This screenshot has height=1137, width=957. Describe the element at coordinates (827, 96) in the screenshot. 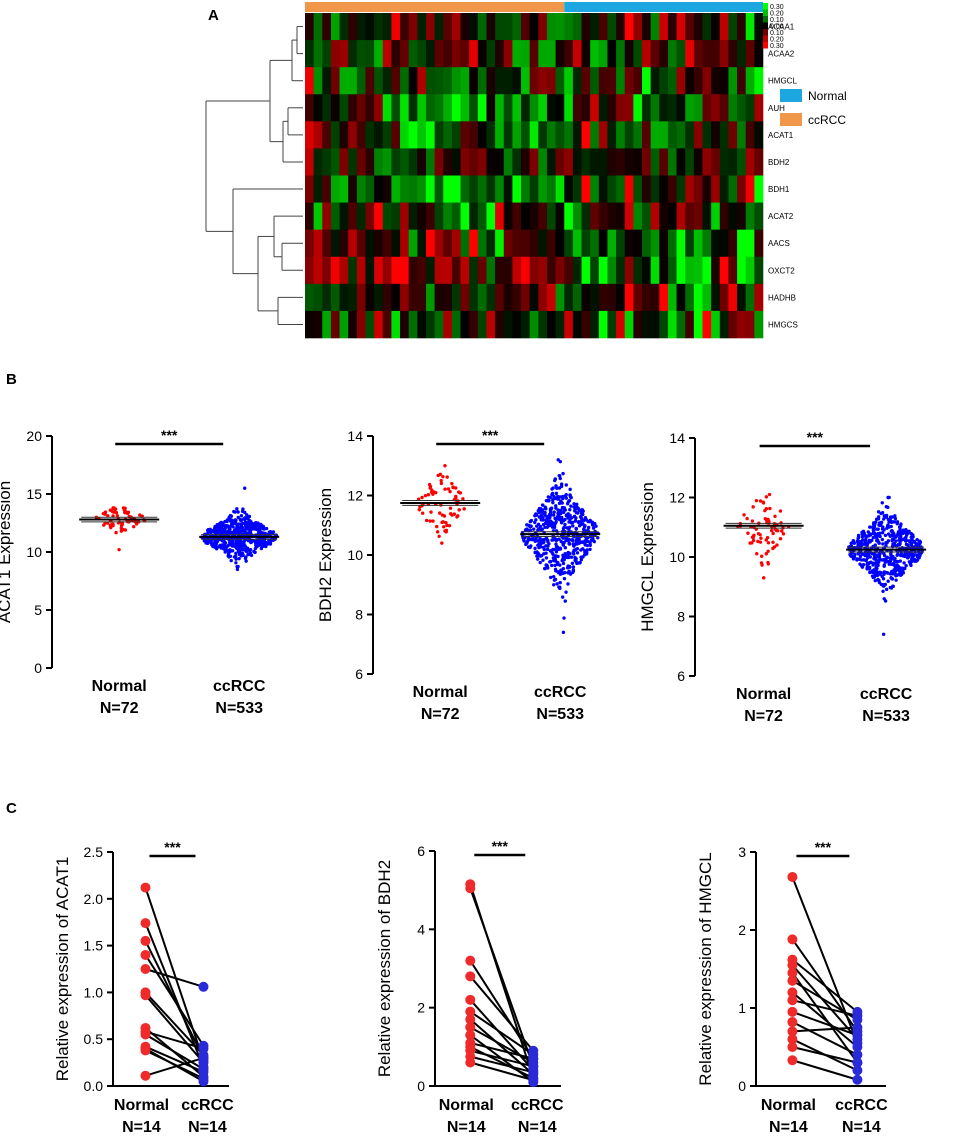

I see `legend-label-normal: Normal` at that location.